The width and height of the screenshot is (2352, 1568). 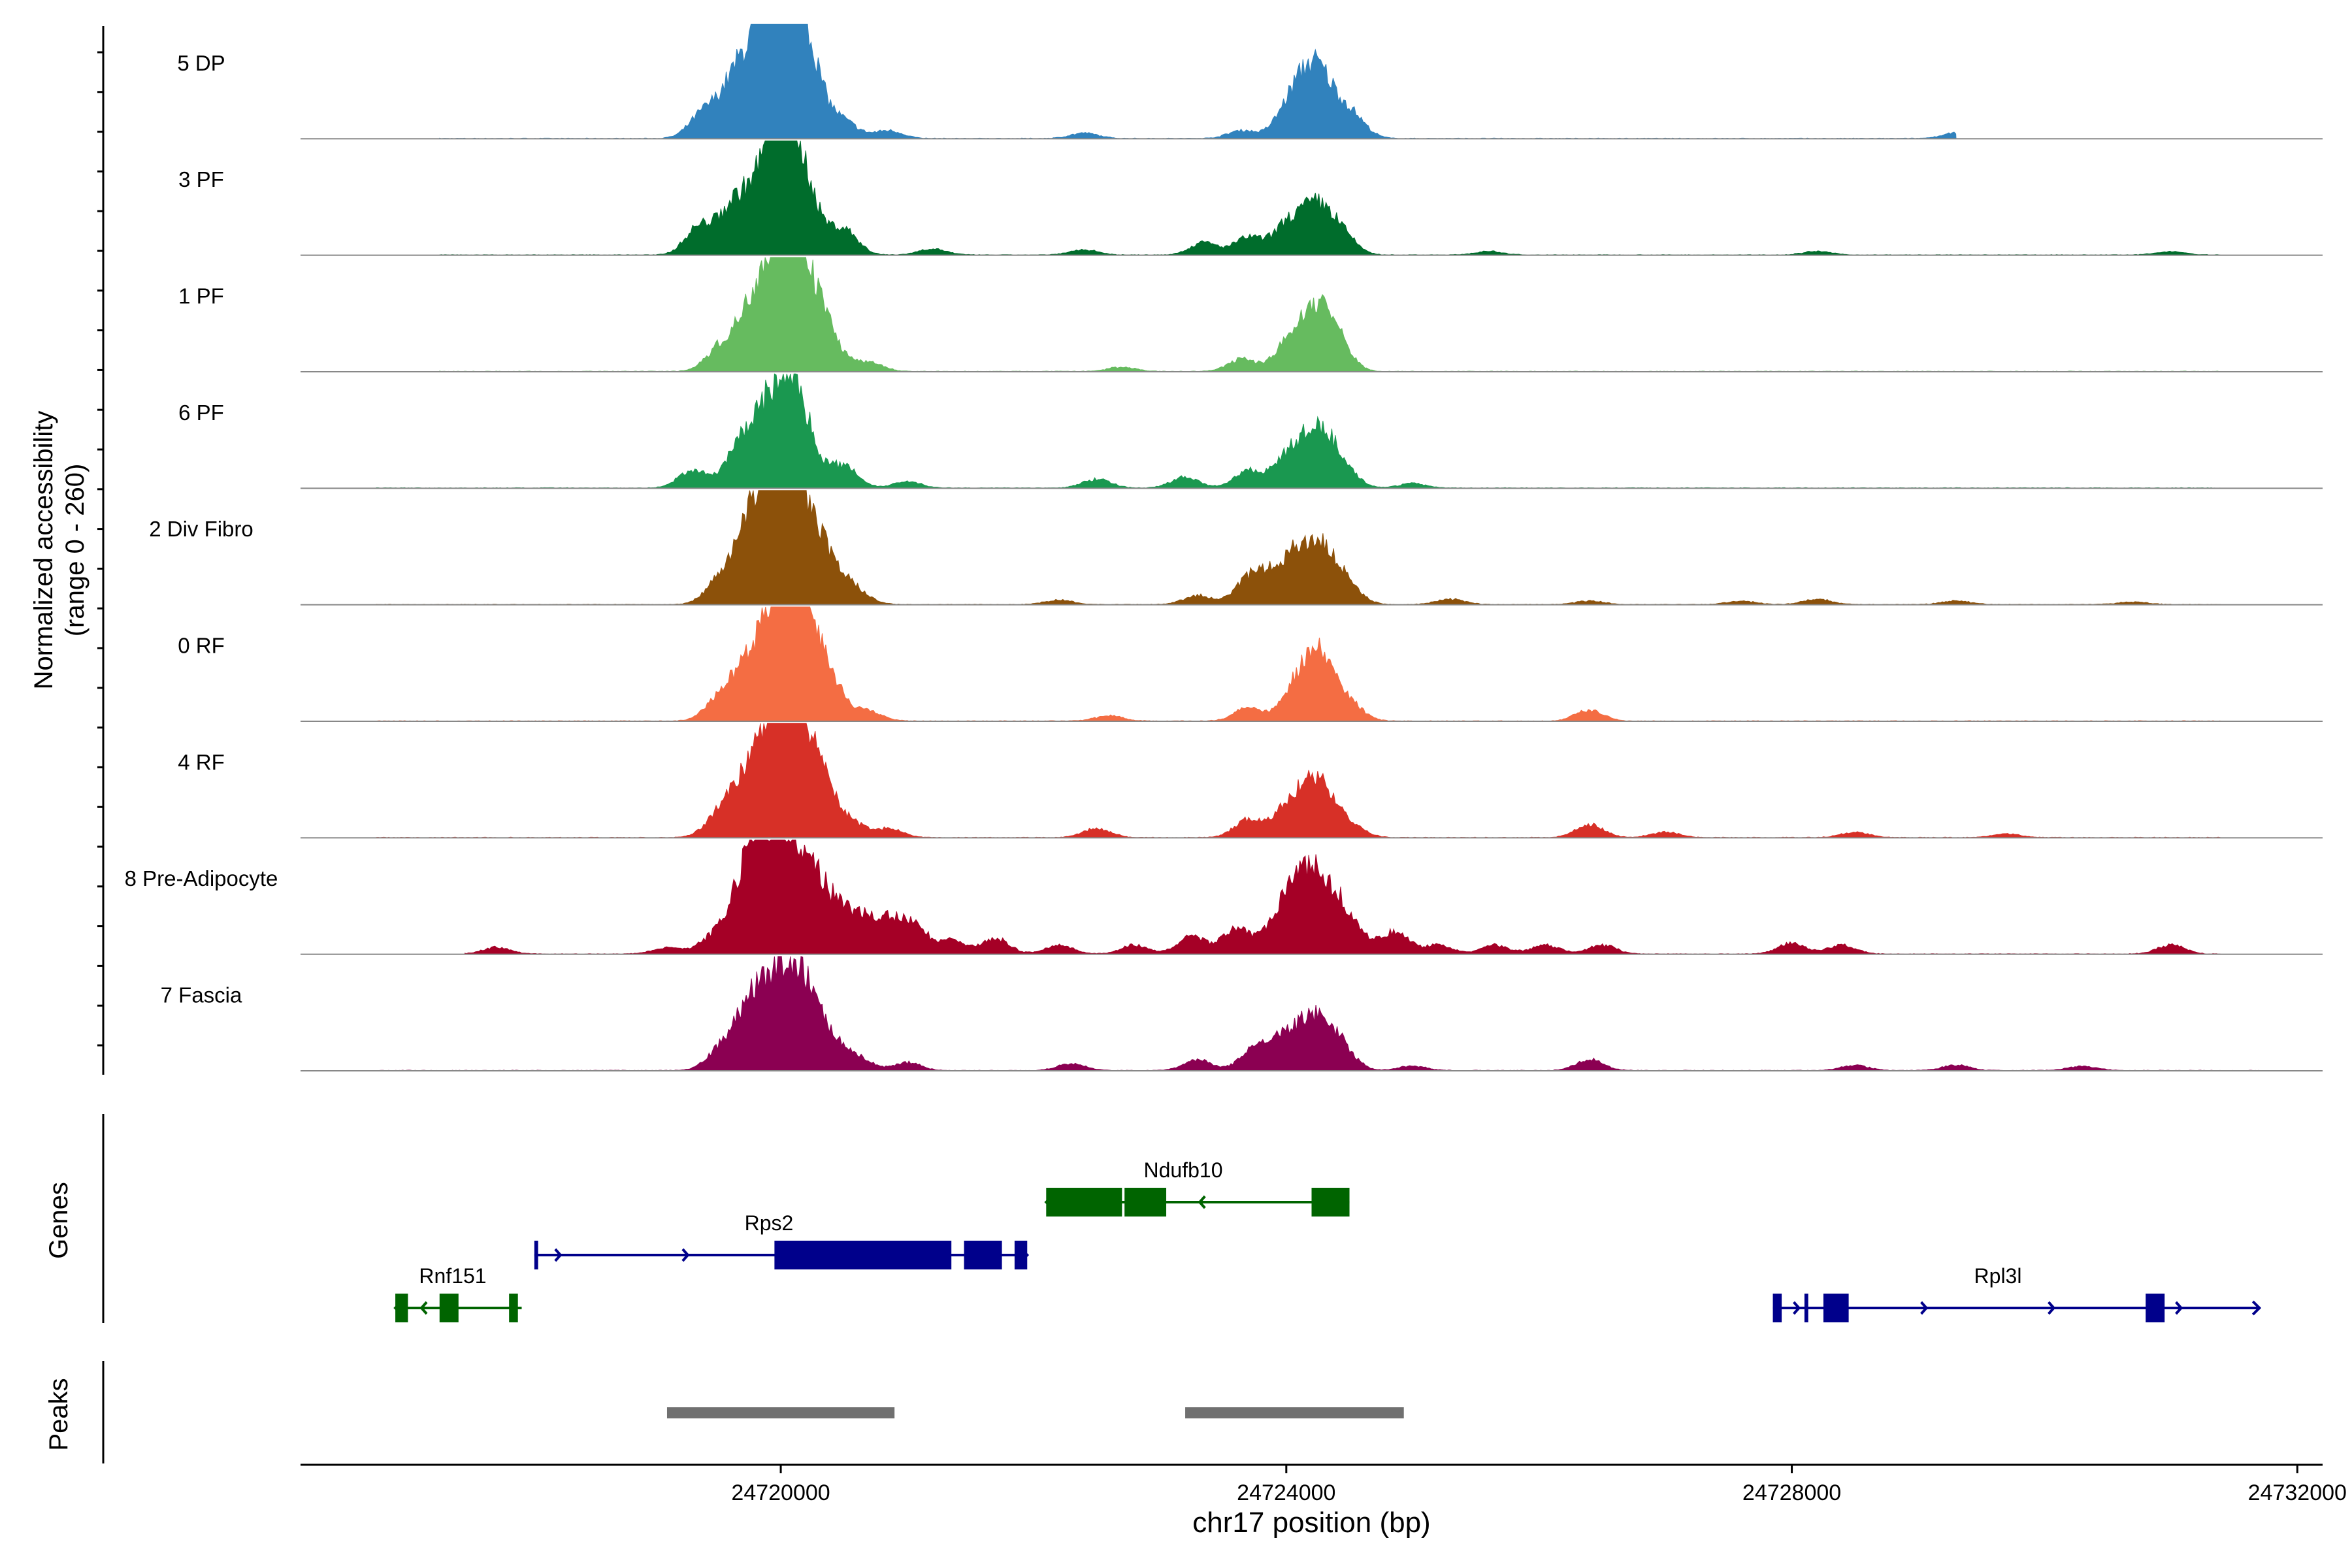 I want to click on track-label: 4 RF, so click(x=201, y=762).